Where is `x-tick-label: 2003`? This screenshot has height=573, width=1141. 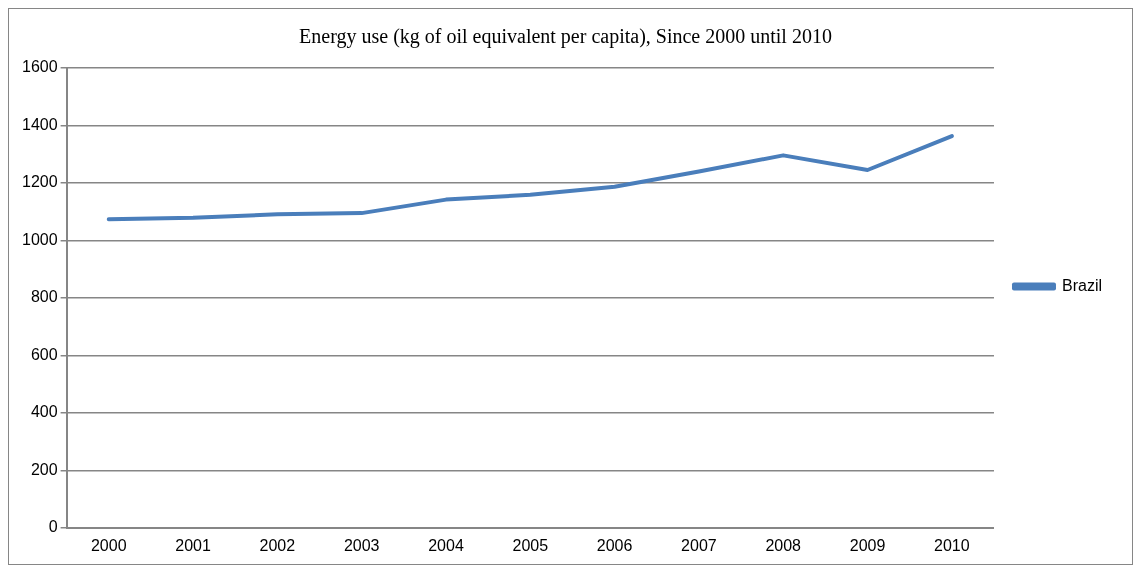 x-tick-label: 2003 is located at coordinates (361, 545).